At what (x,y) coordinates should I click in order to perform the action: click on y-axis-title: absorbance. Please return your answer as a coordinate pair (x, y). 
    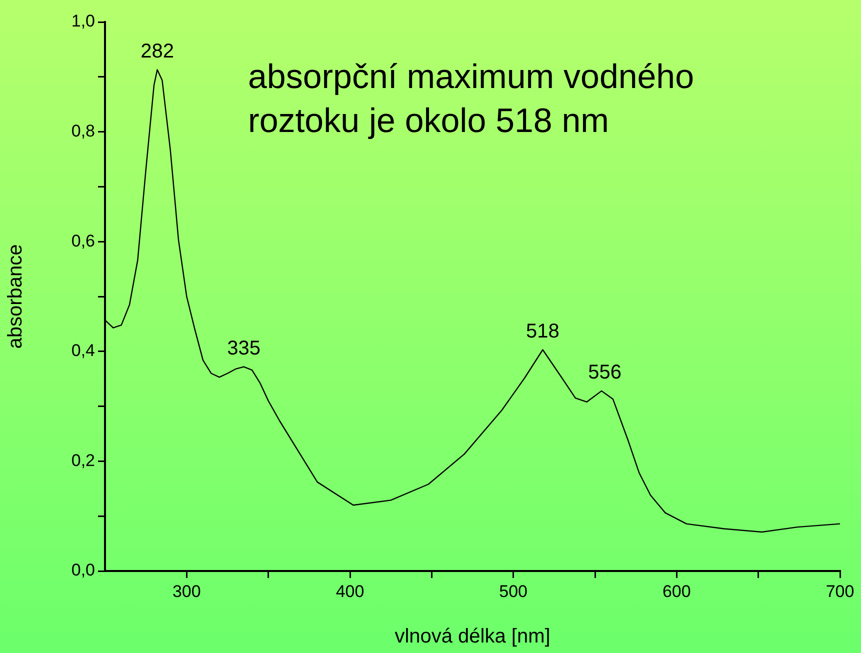
    Looking at the image, I should click on (15, 296).